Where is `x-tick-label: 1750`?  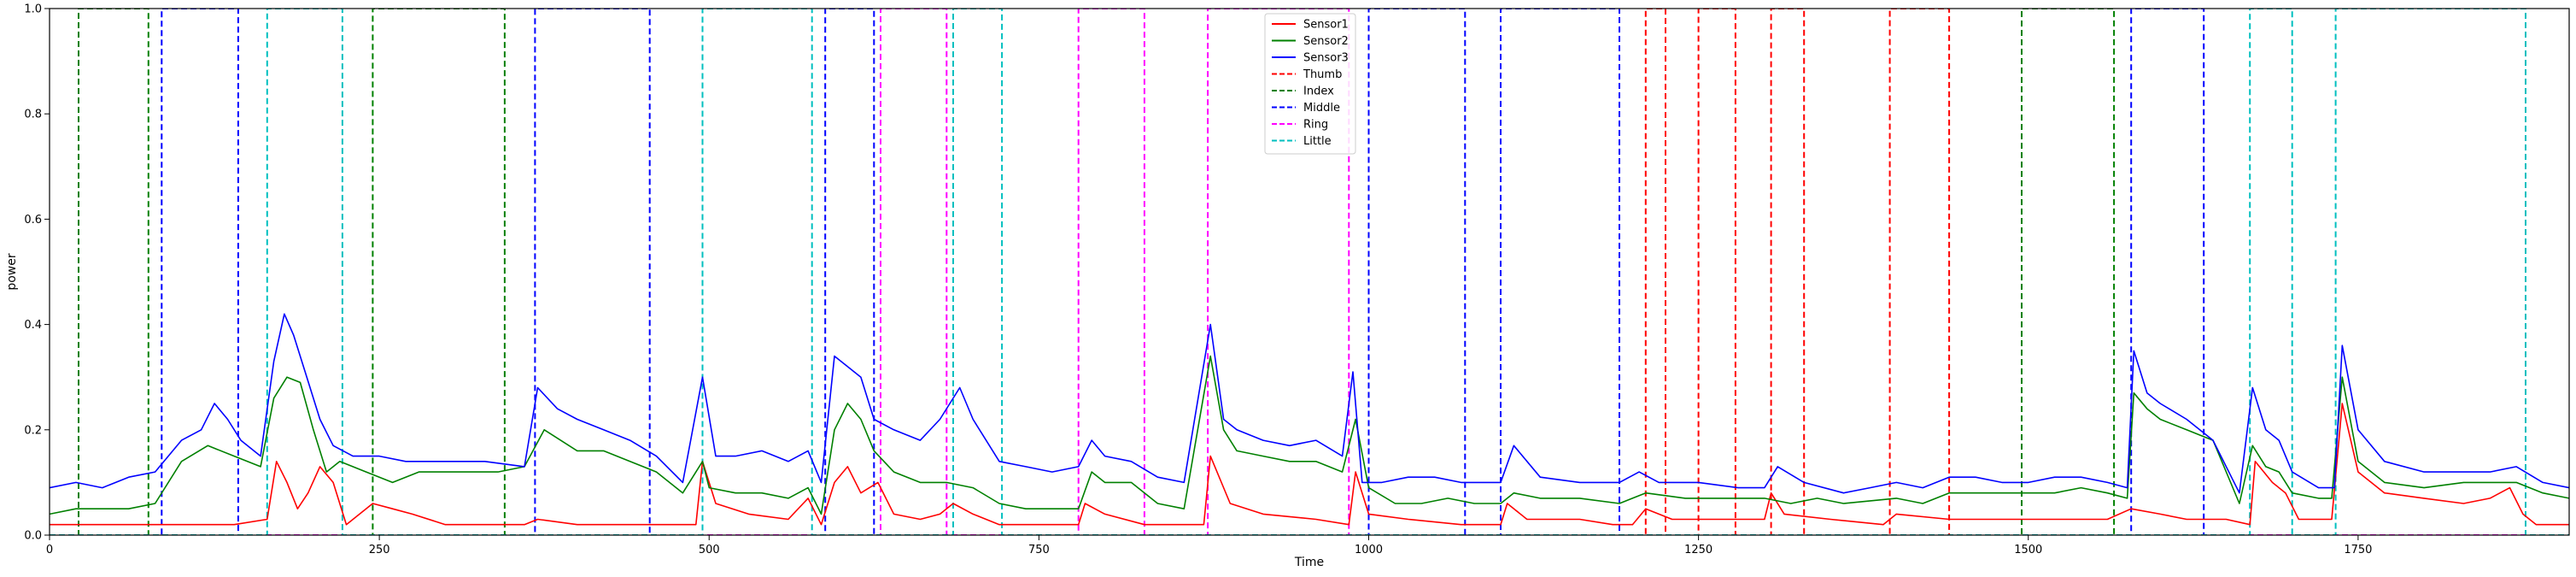
x-tick-label: 1750 is located at coordinates (2358, 550).